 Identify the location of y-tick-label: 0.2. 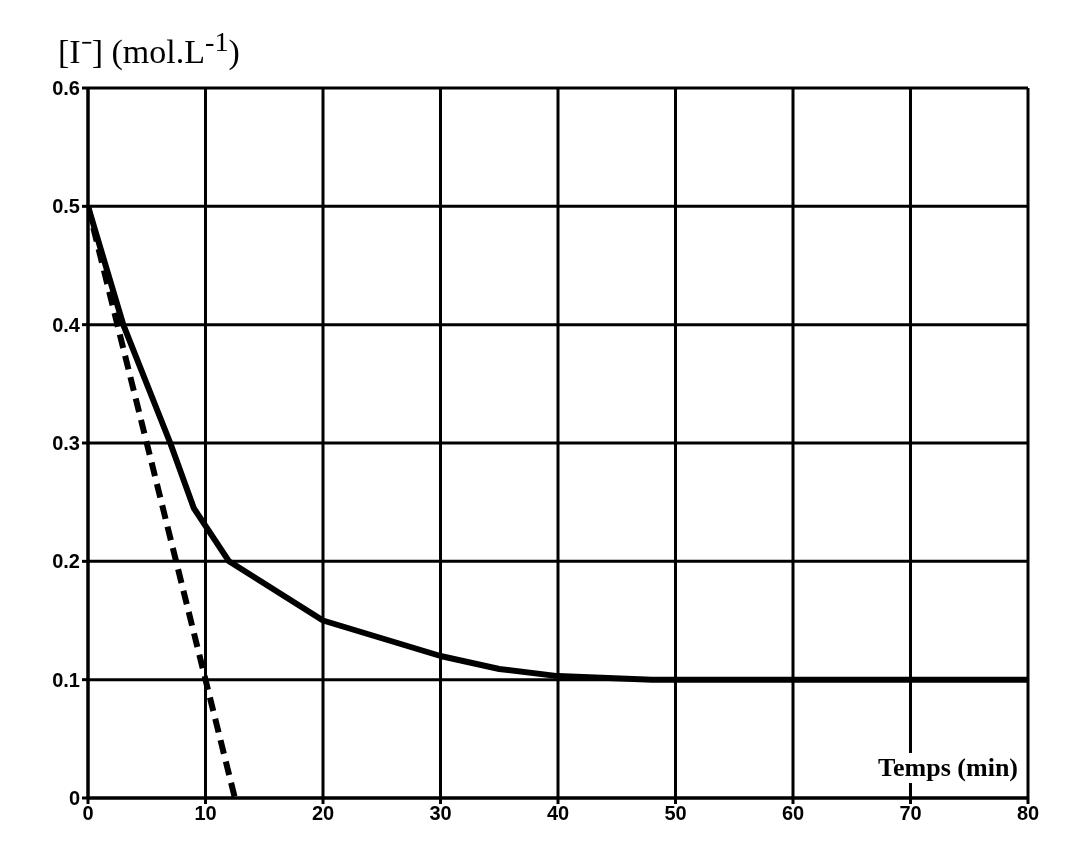
(66, 561).